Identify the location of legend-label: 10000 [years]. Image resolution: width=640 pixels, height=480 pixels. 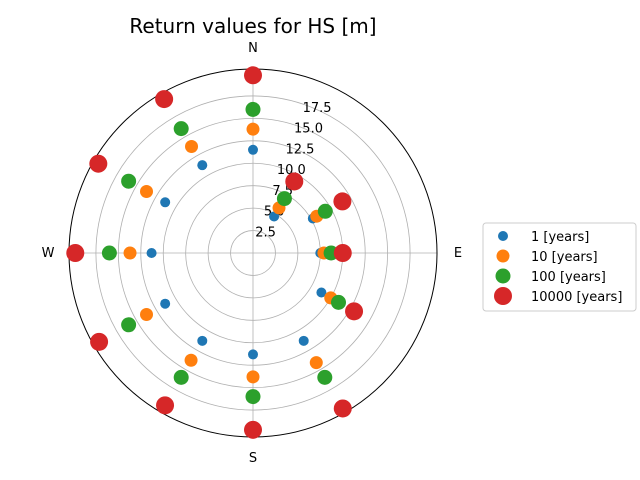
(576, 297).